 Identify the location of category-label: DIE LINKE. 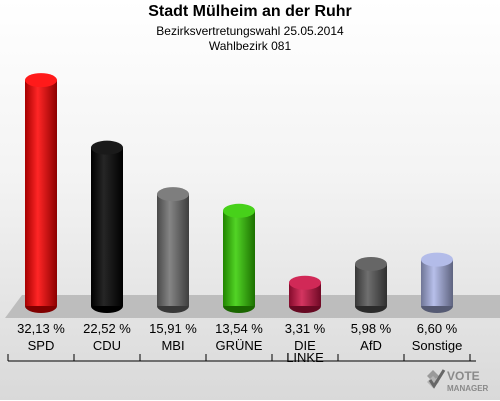
(305, 351).